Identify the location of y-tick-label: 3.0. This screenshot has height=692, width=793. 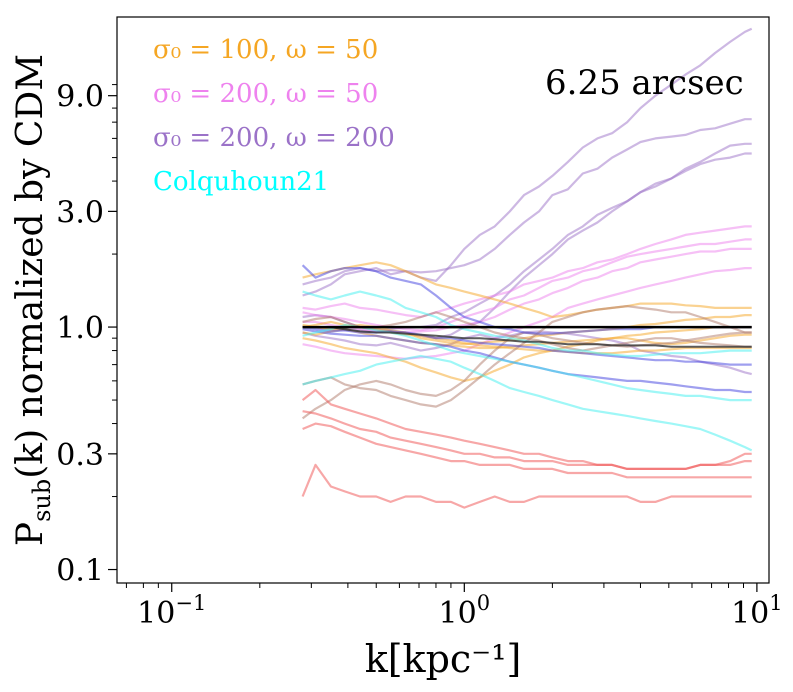
(80, 212).